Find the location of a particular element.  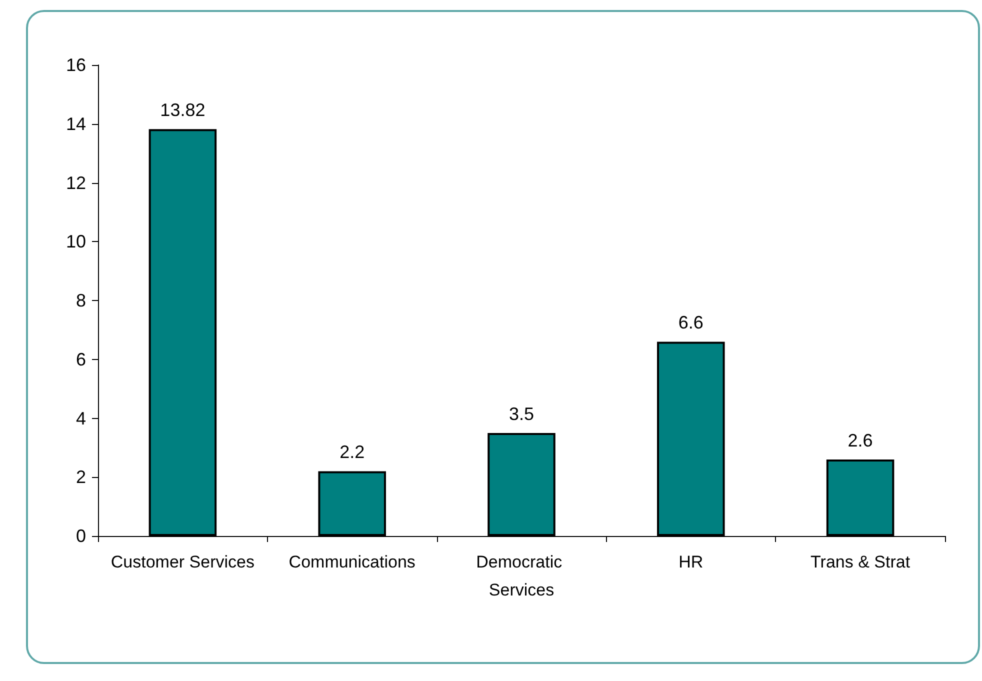

x-tick-label: Trans & Strat is located at coordinates (860, 562).